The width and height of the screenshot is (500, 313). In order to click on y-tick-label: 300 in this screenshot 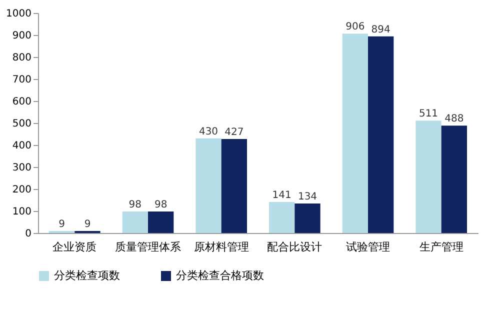, I will do `click(22, 168)`.